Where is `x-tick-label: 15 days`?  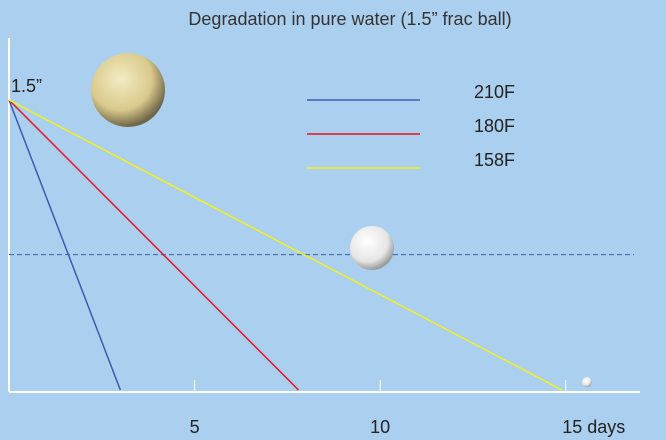
x-tick-label: 15 days is located at coordinates (593, 427).